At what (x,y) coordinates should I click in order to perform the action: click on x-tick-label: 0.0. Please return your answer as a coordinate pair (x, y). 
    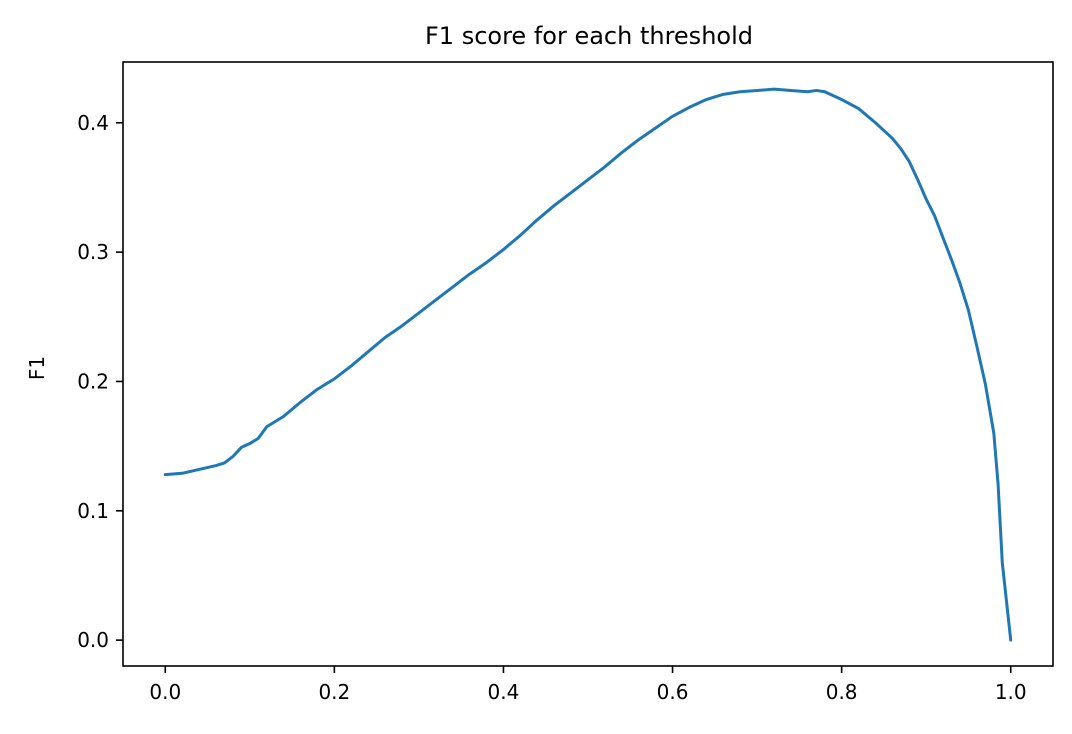
    Looking at the image, I should click on (165, 692).